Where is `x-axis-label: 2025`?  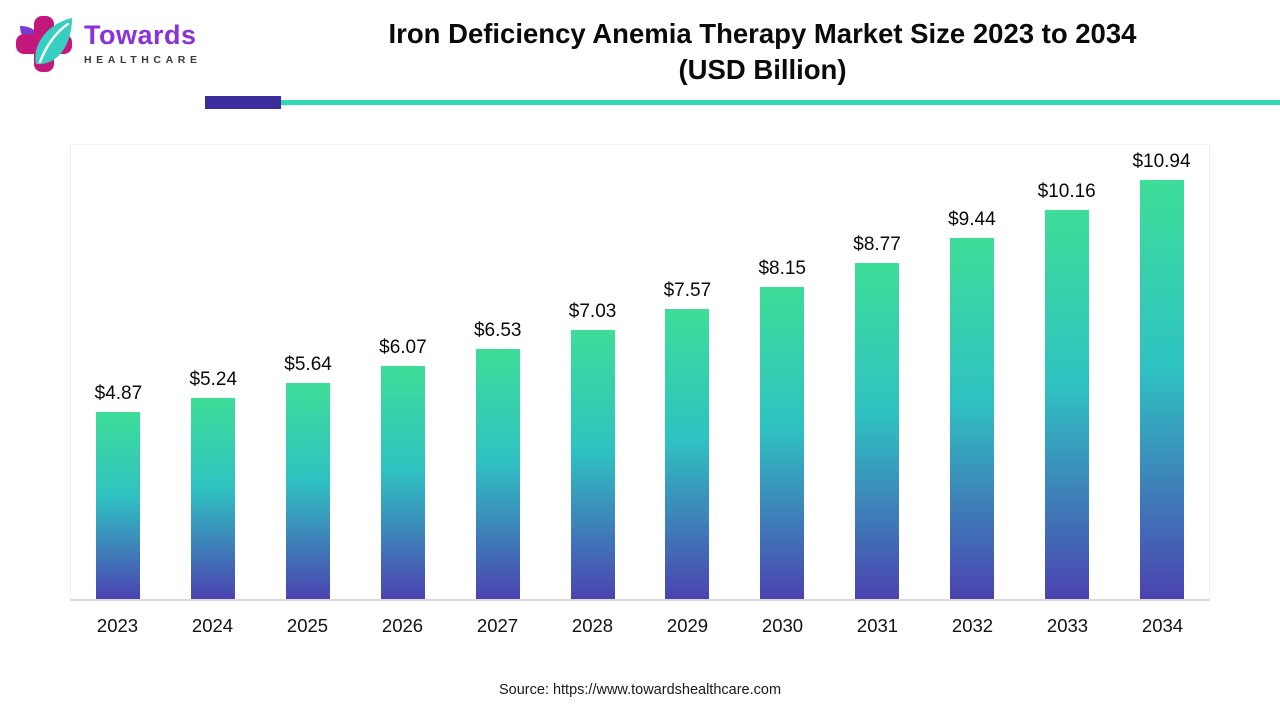
x-axis-label: 2025 is located at coordinates (307, 625).